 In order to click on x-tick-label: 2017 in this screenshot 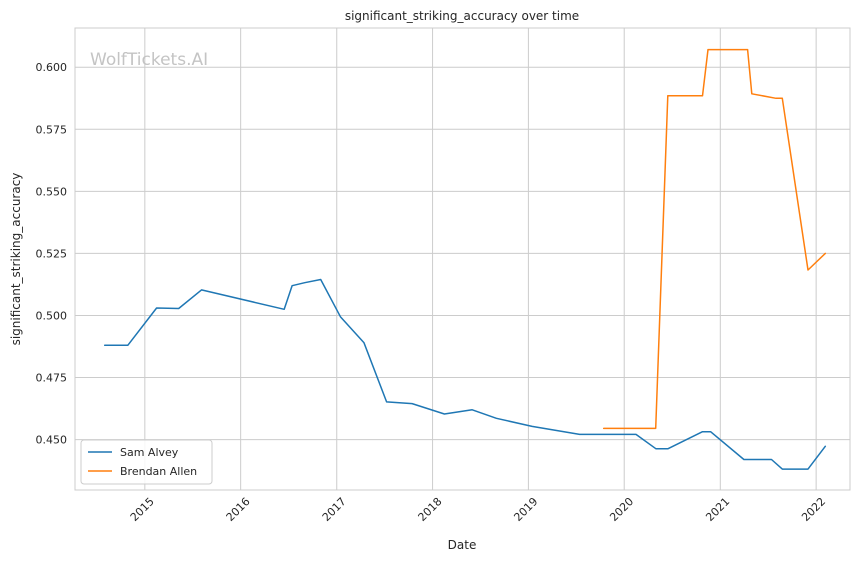, I will do `click(334, 509)`.